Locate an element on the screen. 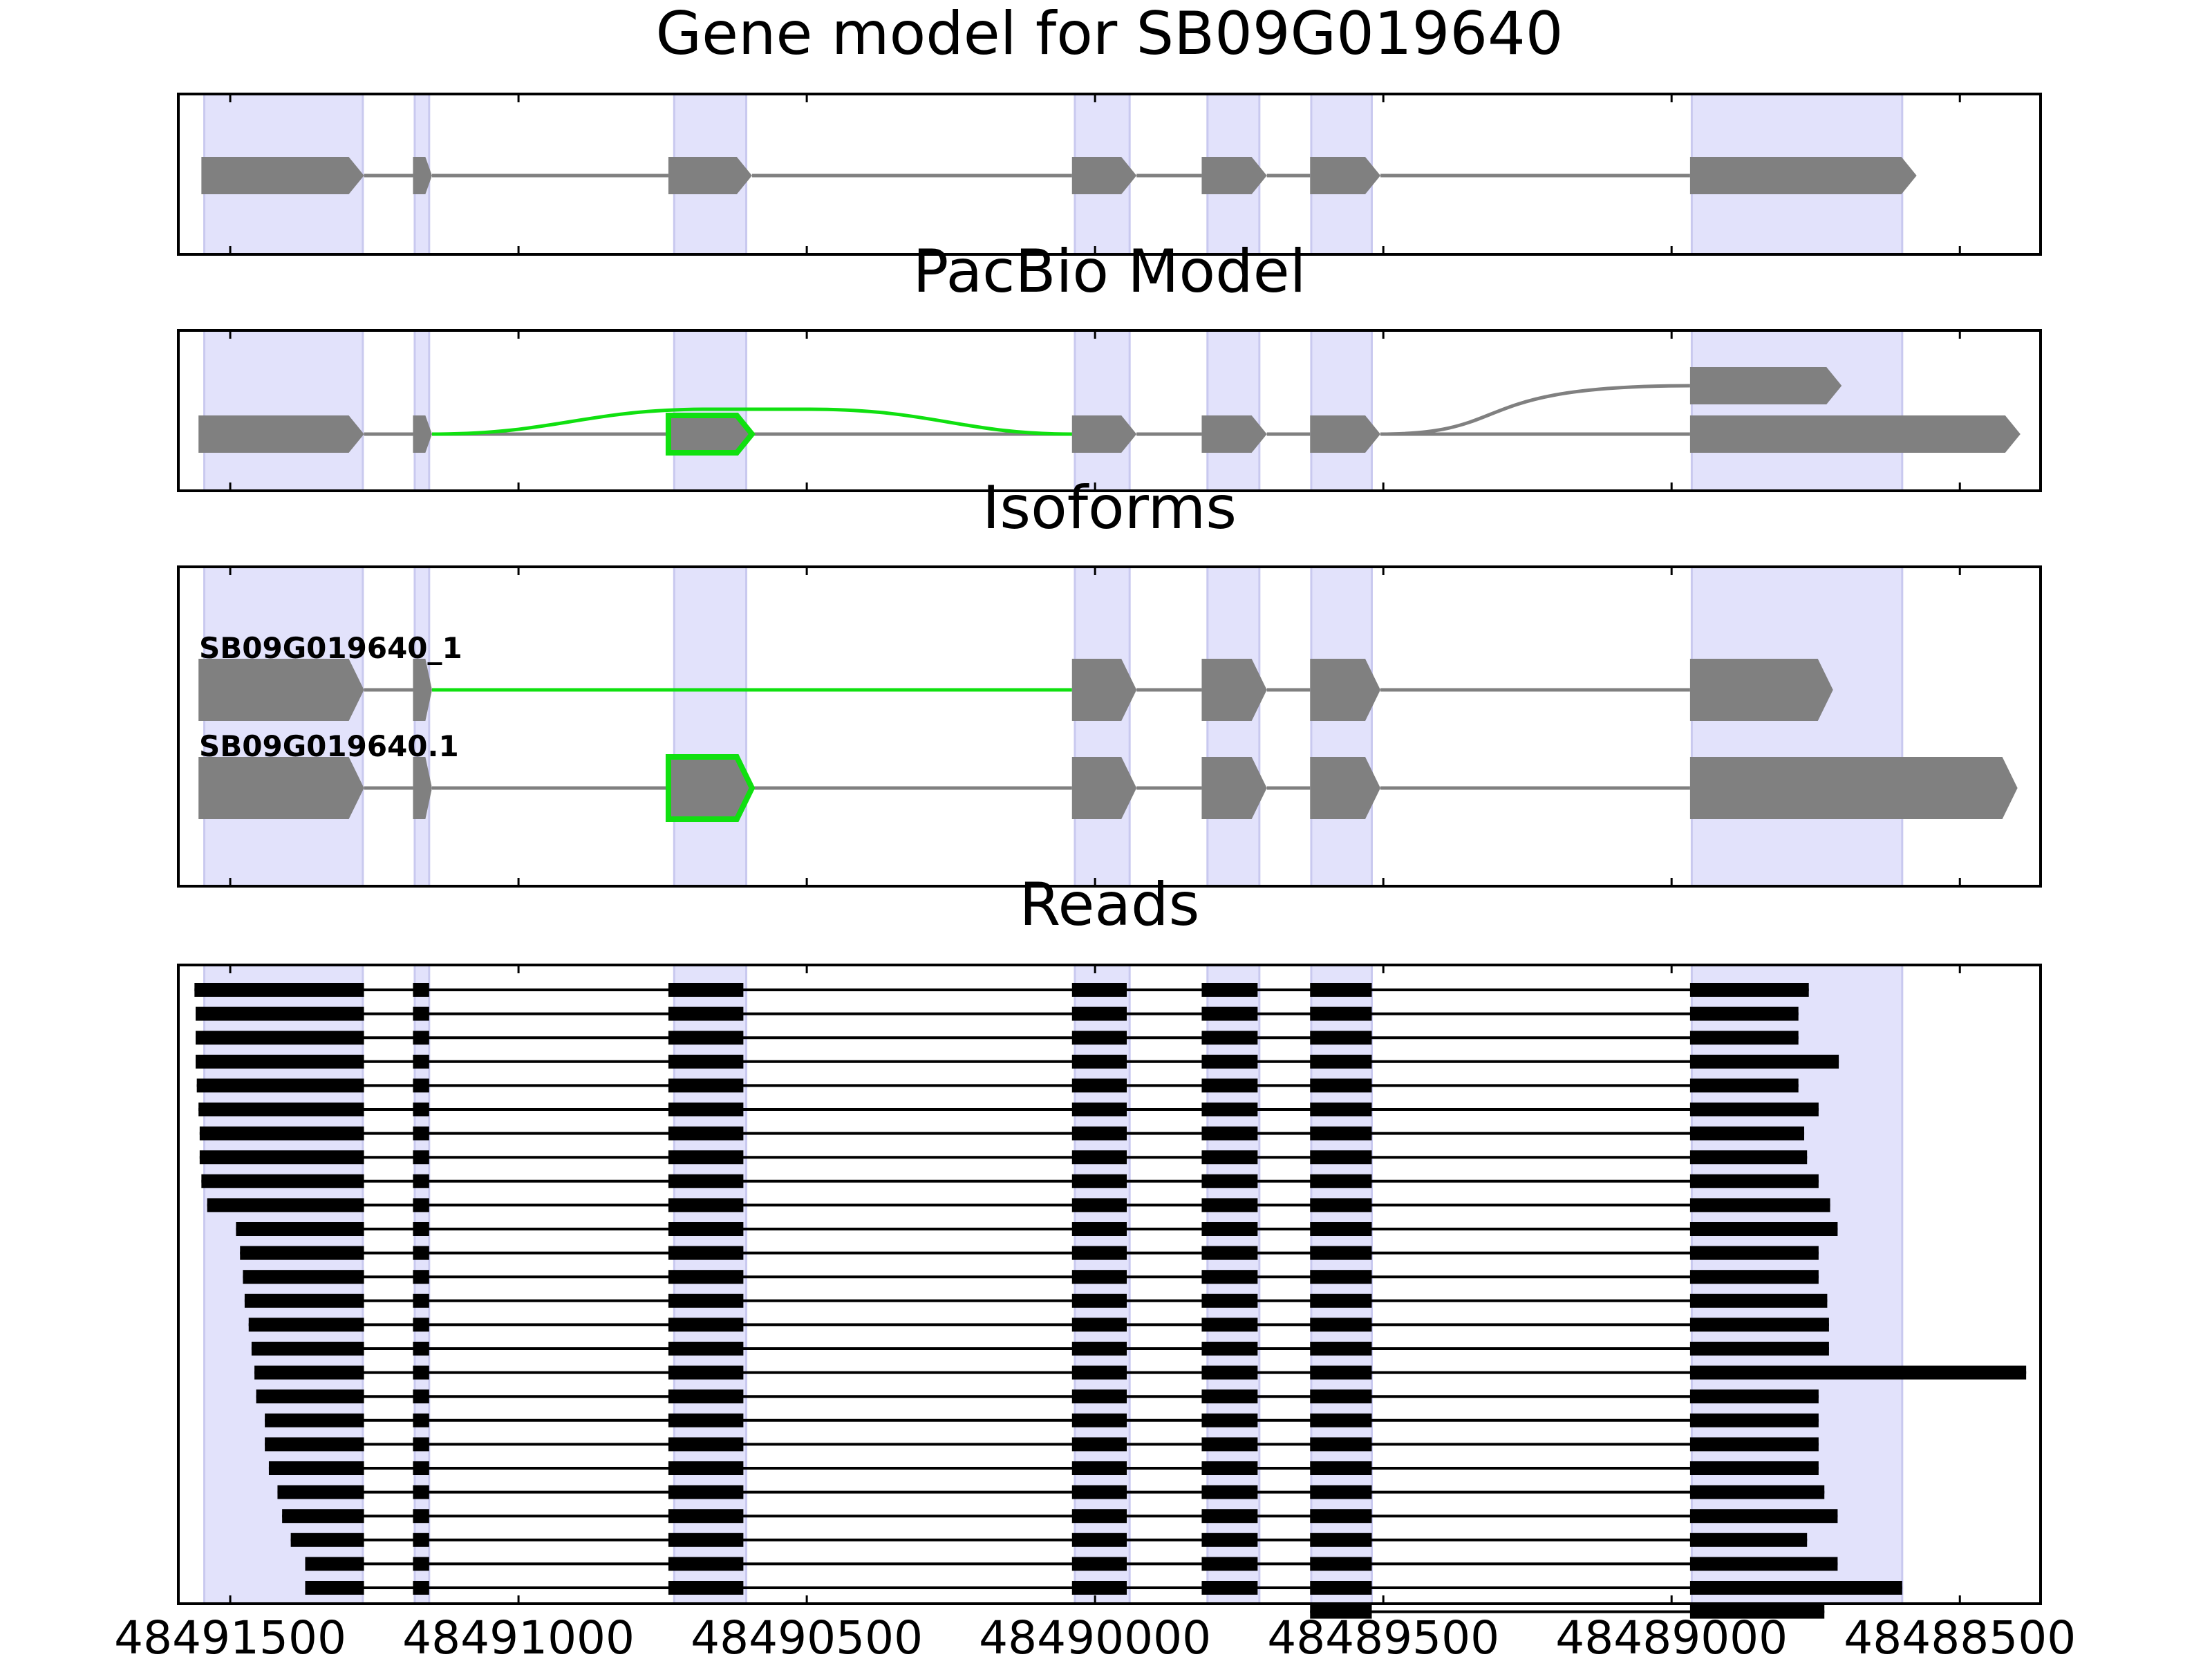 Image resolution: width=2212 pixels, height=1659 pixels. pacbio-panel-frame is located at coordinates (1110, 411).